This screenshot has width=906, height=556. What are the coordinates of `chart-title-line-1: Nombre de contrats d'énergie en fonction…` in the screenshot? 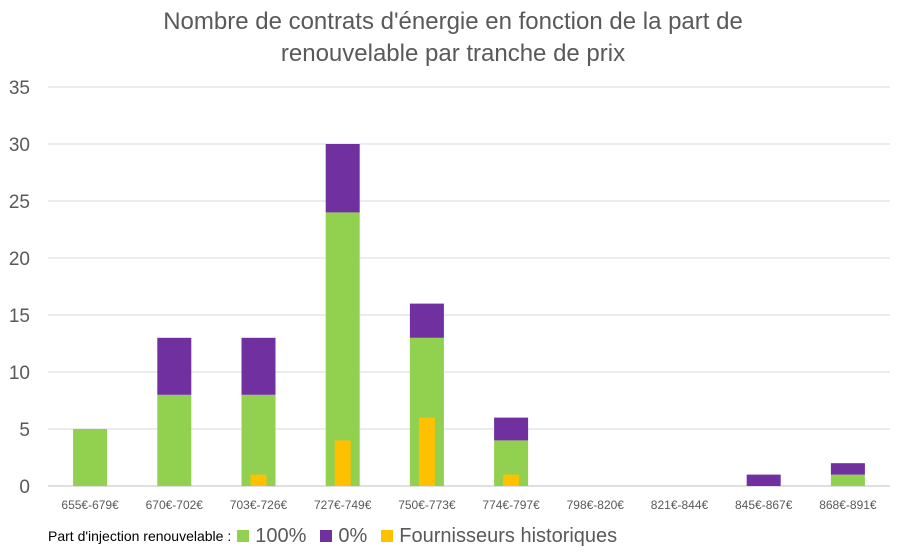 It's located at (453, 21).